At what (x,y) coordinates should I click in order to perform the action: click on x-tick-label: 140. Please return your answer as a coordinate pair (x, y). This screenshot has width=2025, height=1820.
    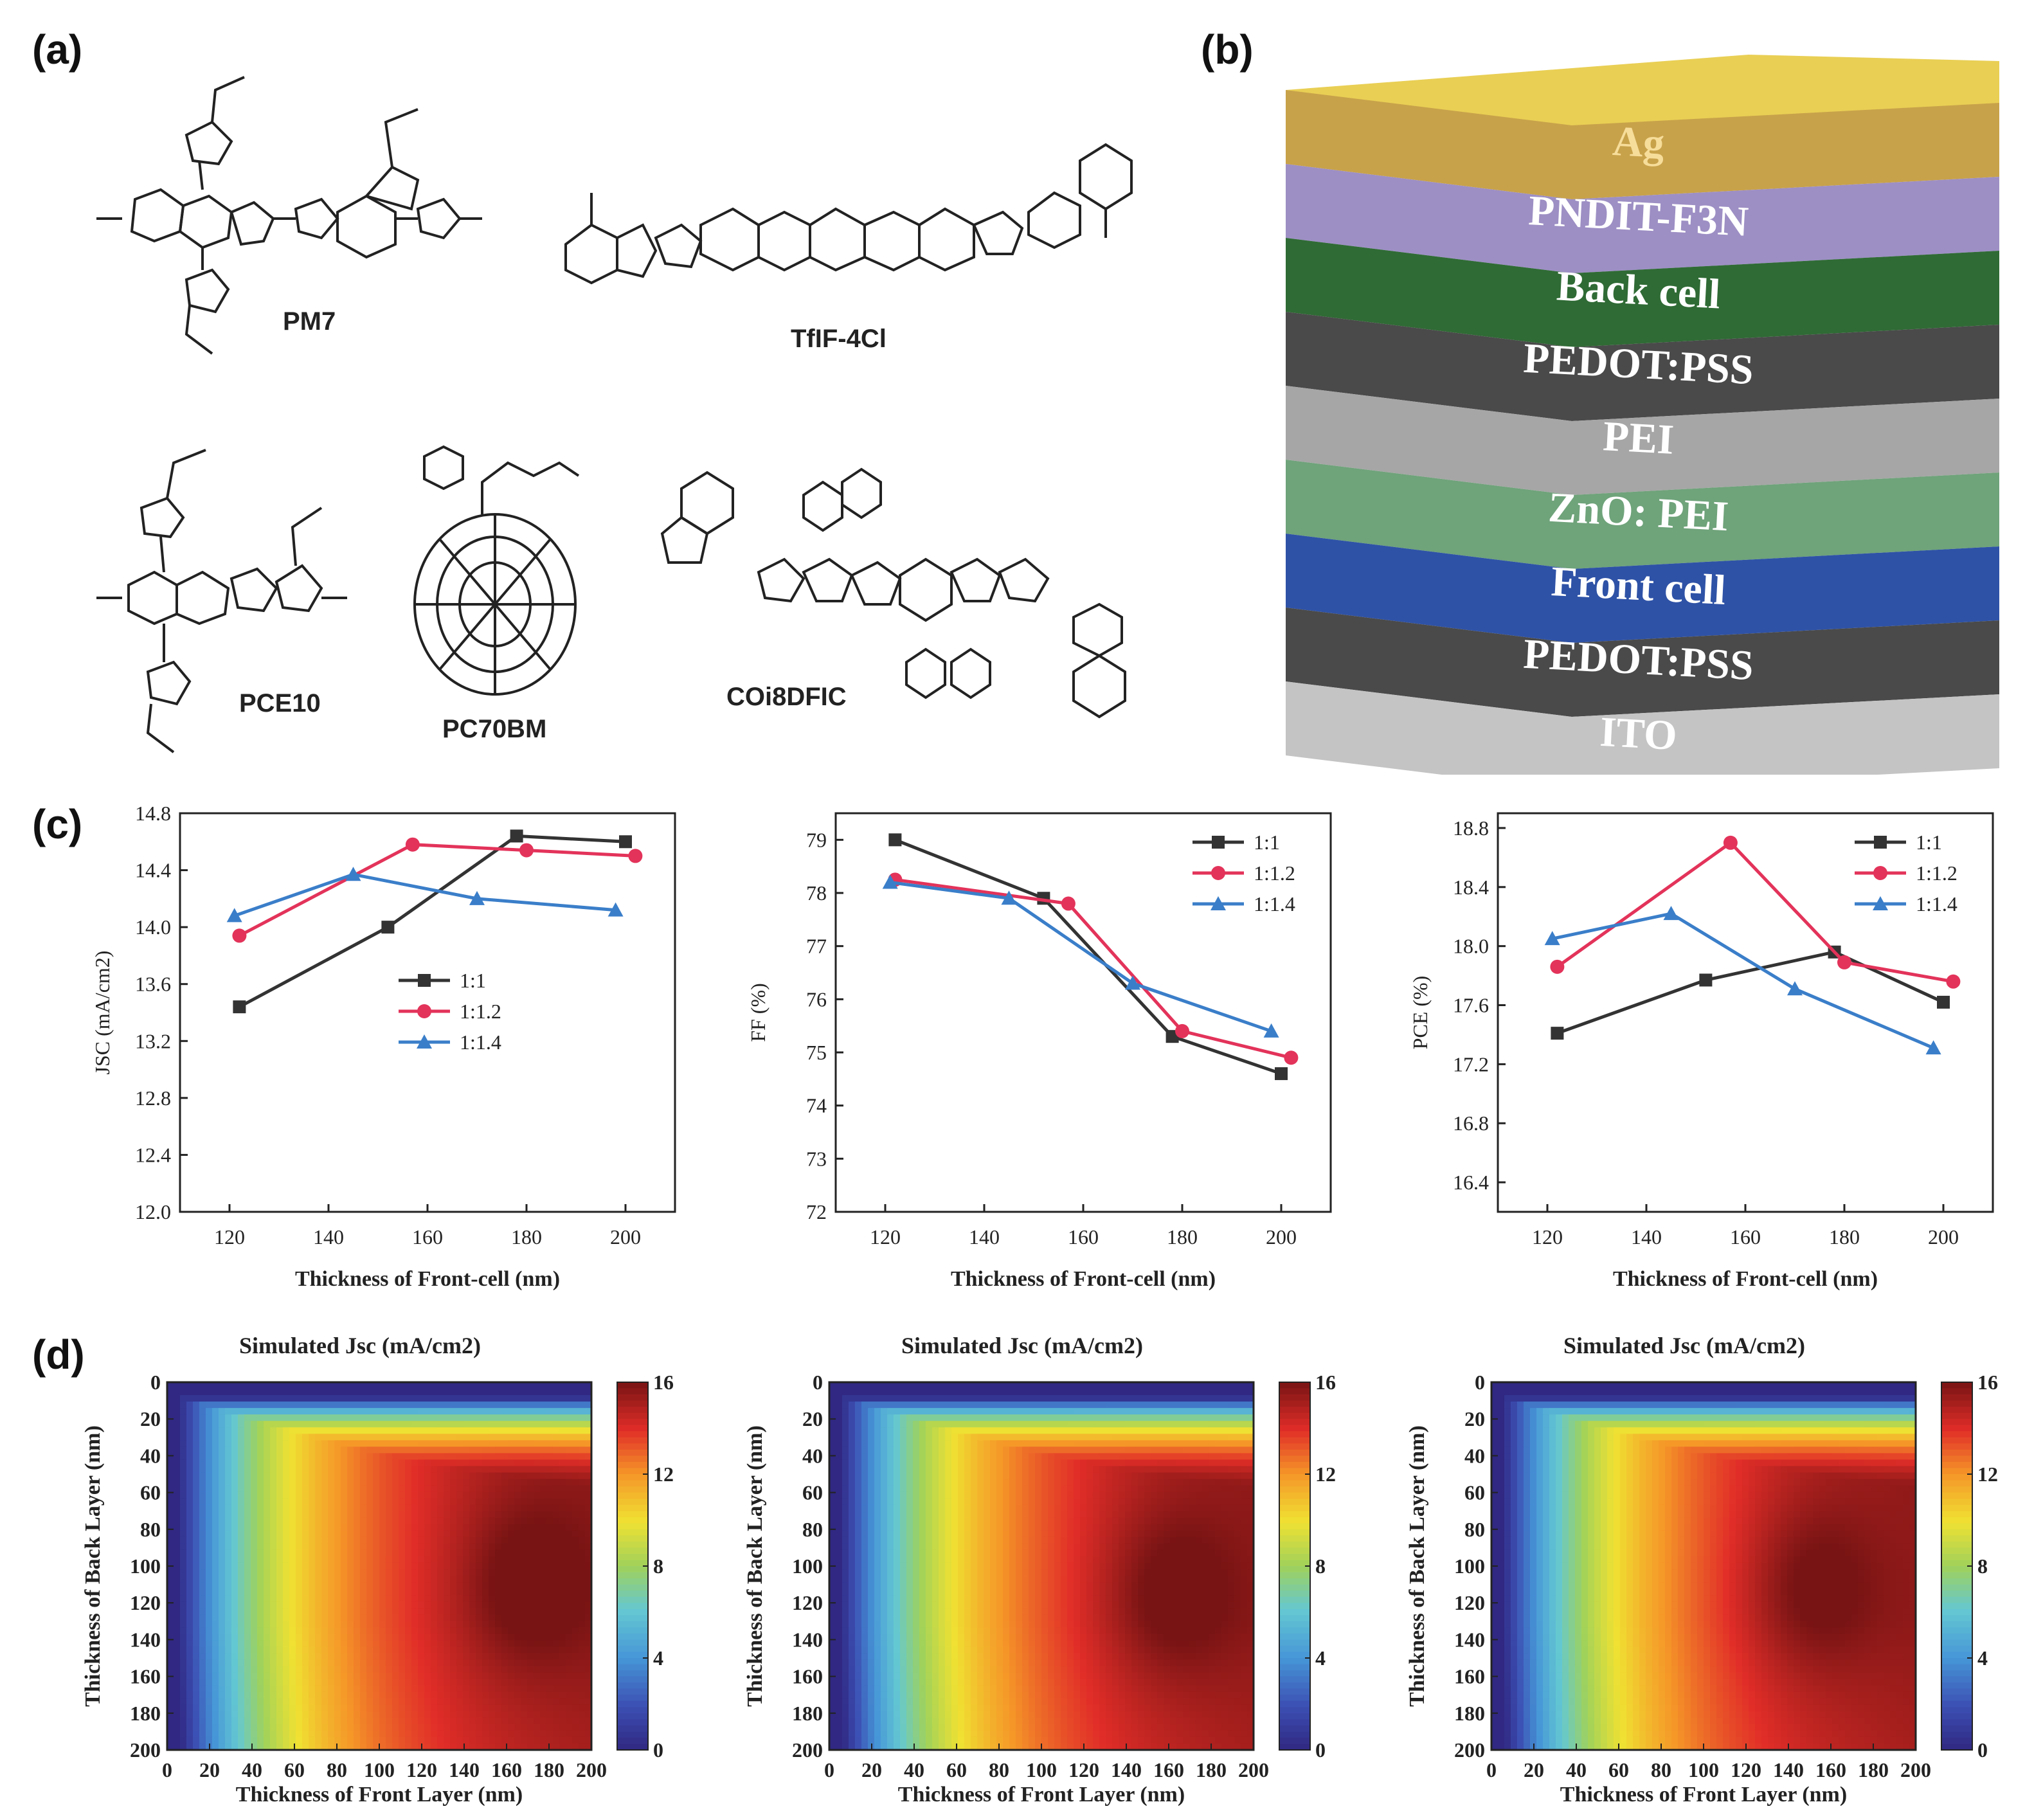
    Looking at the image, I should click on (328, 1236).